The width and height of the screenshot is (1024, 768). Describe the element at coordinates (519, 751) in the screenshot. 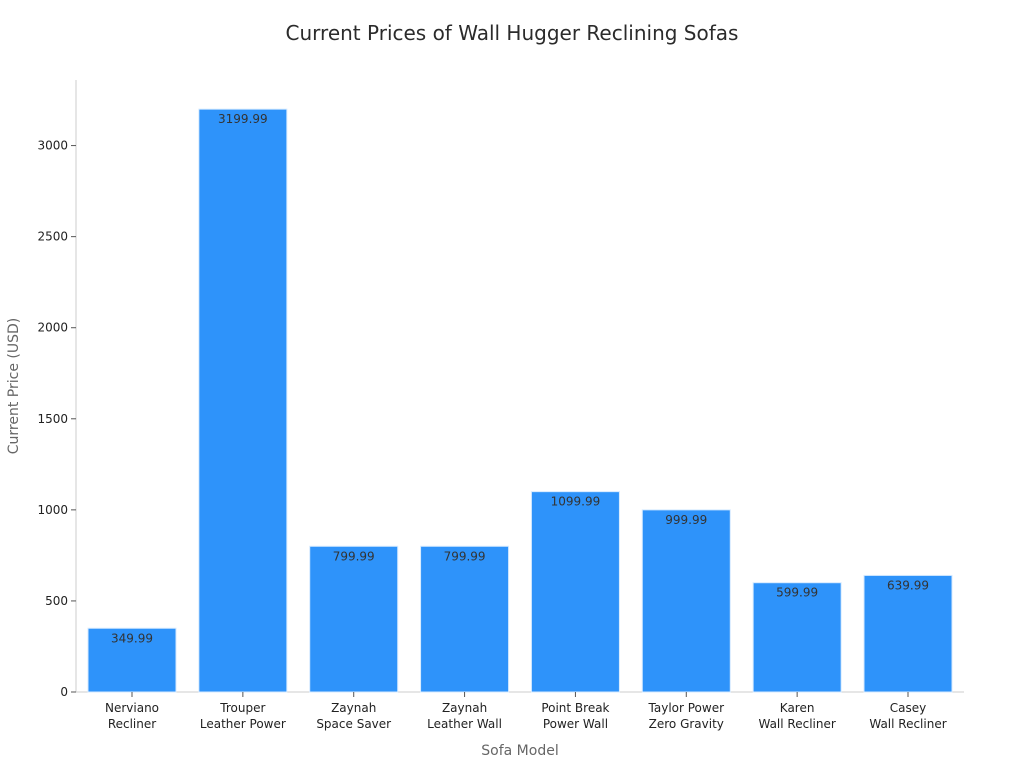

I see `x-axis-label: Sofa Model` at that location.